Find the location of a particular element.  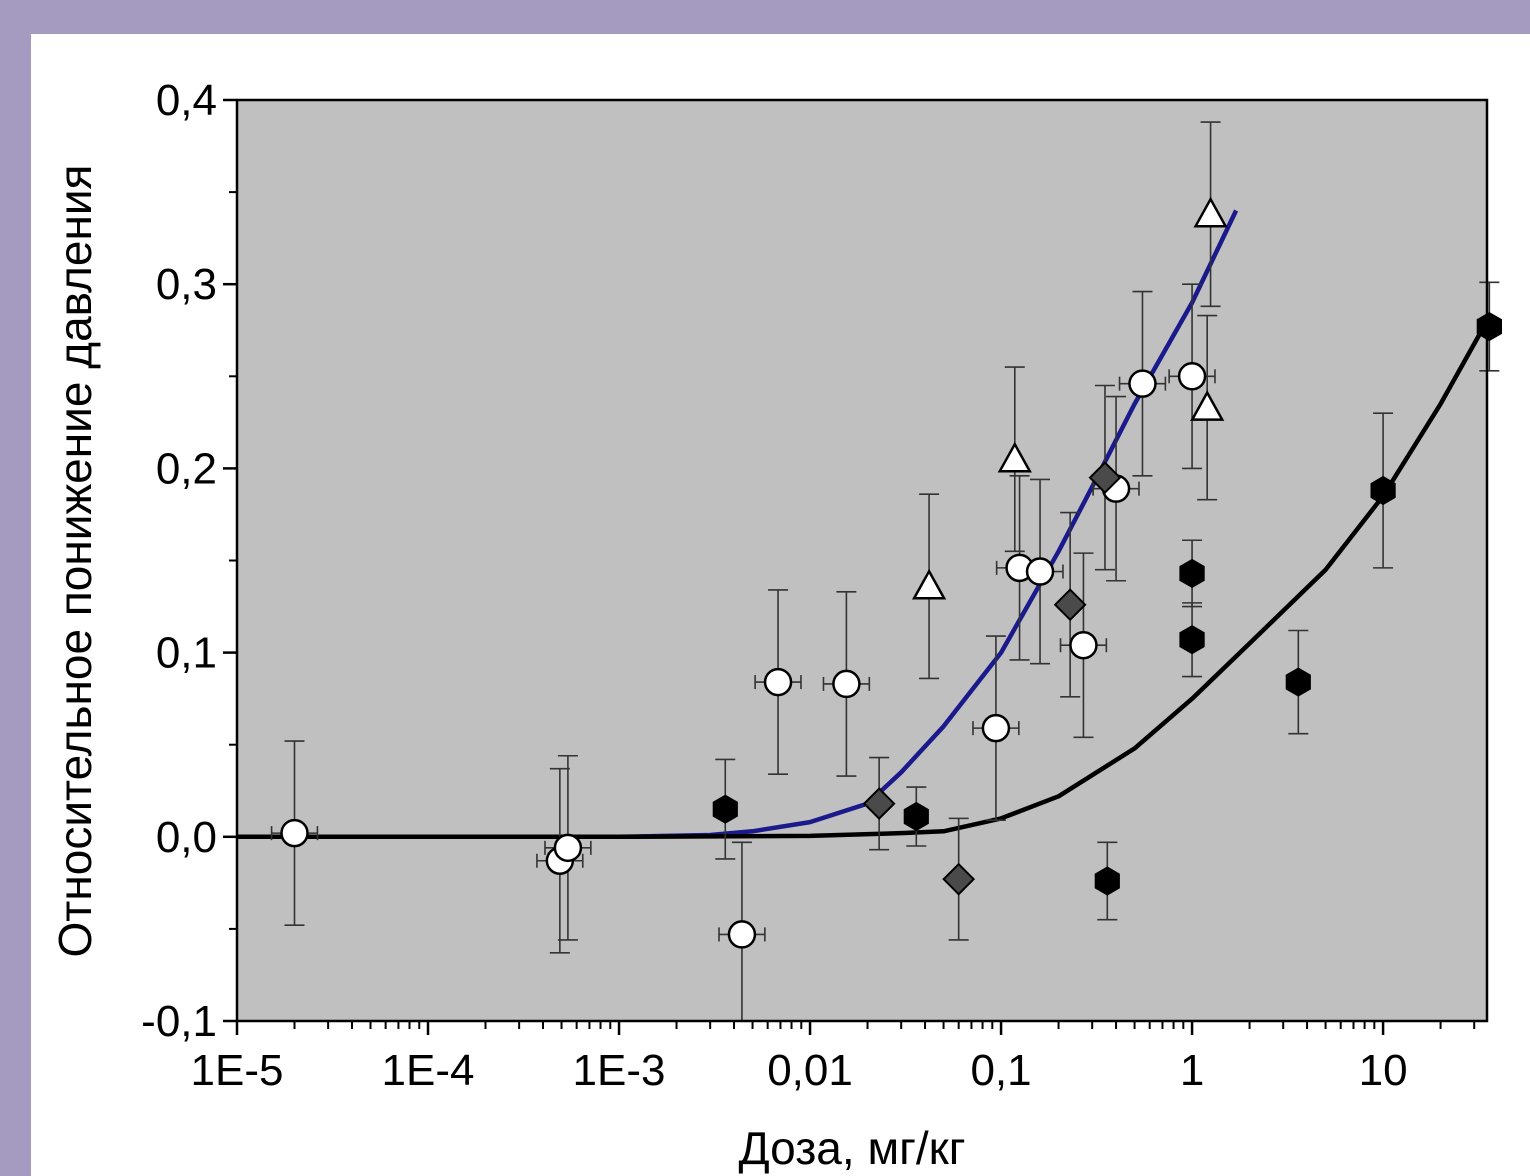

y-axis-label: Относительное понижение давления is located at coordinates (75, 561).